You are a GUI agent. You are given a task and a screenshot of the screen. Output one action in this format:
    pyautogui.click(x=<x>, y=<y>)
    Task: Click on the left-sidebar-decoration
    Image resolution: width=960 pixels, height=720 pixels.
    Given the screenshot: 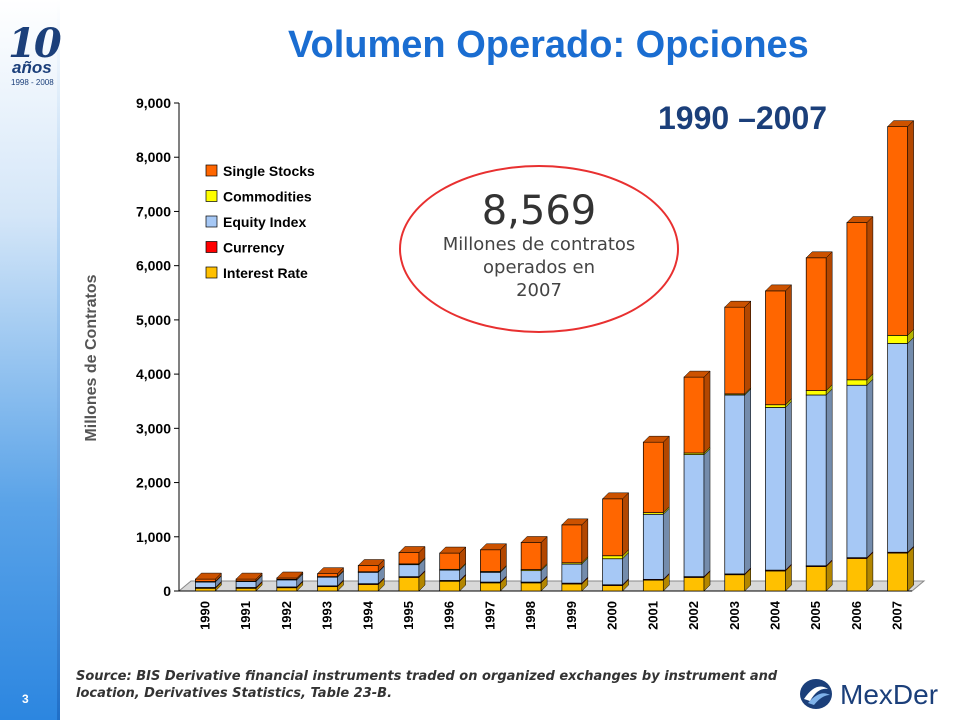 What is the action you would take?
    pyautogui.click(x=28, y=360)
    